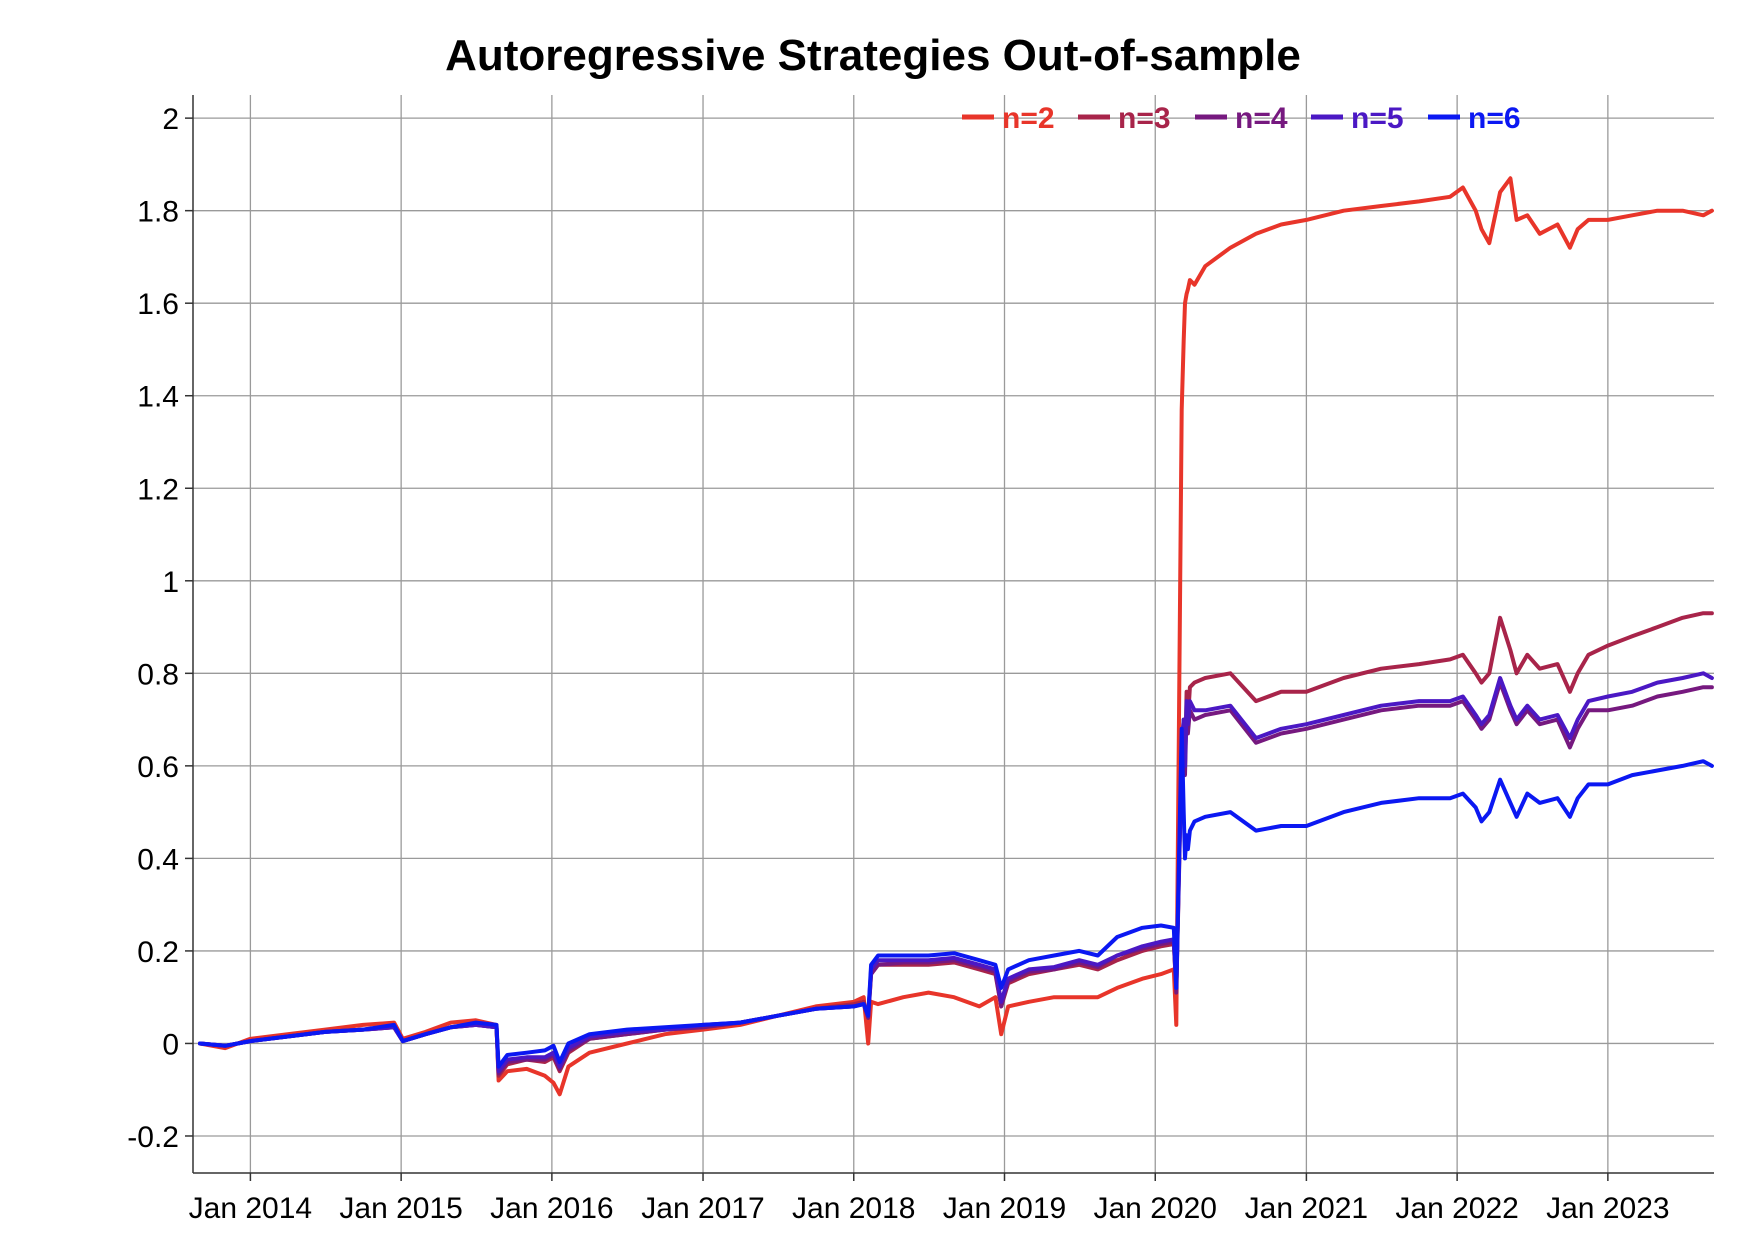  I want to click on y-tick-label: 1.8, so click(158, 212).